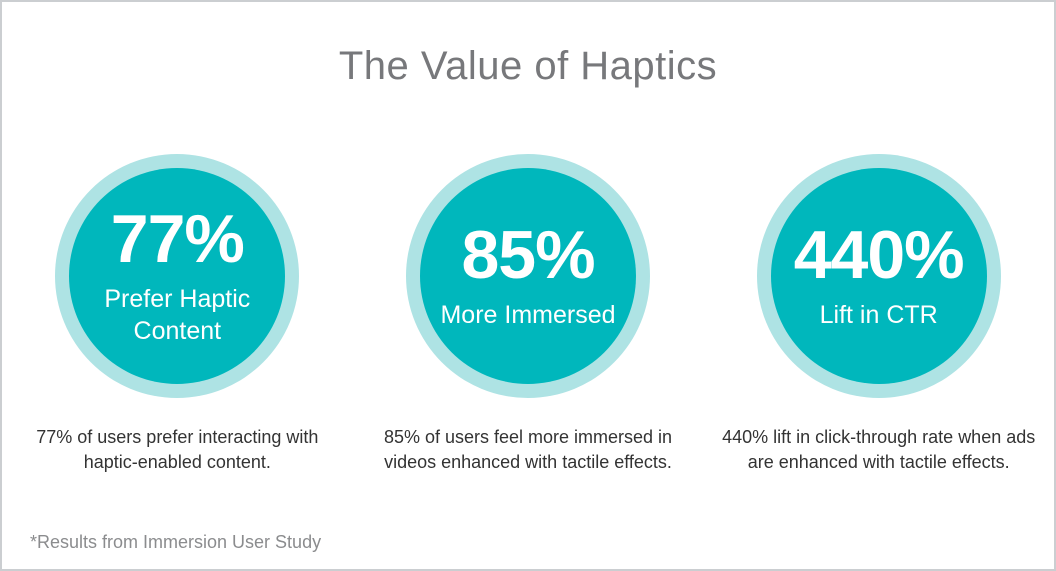  I want to click on stat-value: 440%, so click(879, 254).